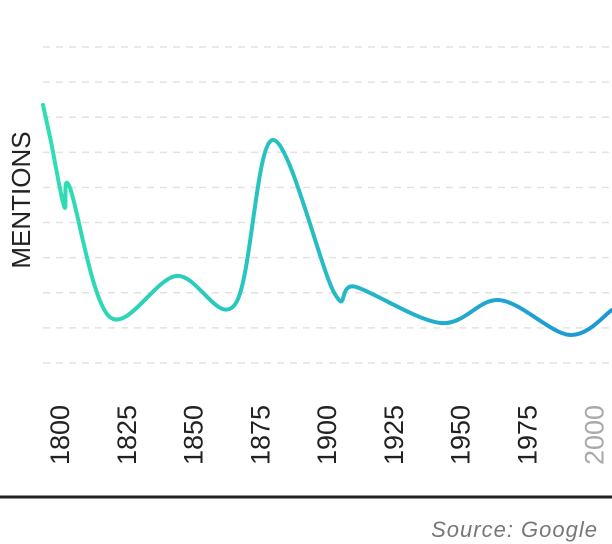 The image size is (612, 544). Describe the element at coordinates (461, 435) in the screenshot. I see `x-tick-label: 1950` at that location.